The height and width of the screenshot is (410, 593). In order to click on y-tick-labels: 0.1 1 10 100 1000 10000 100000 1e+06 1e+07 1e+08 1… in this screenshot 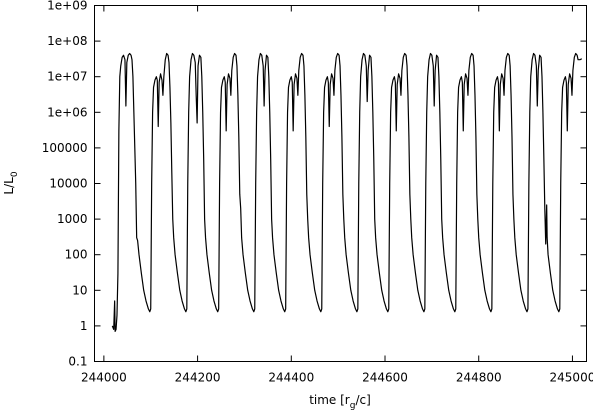, I will do `click(65, 184)`.